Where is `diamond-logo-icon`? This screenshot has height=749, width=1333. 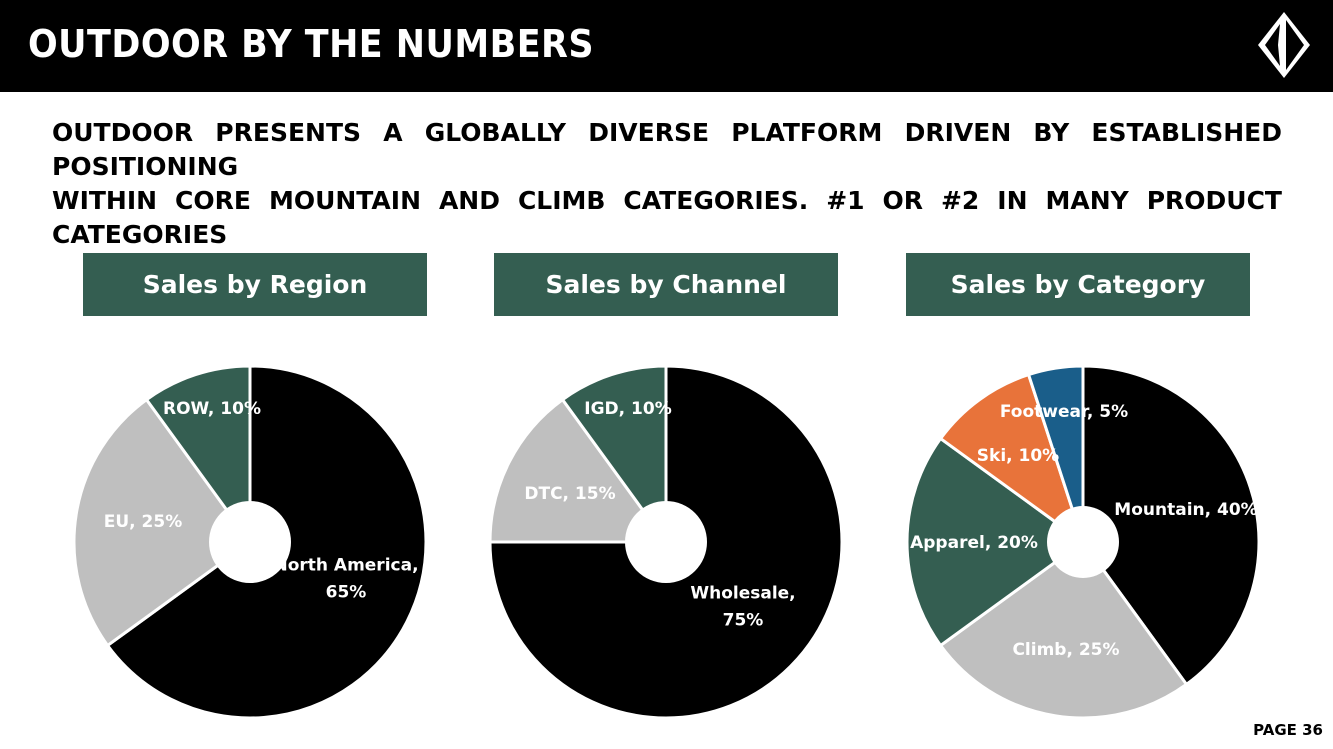
diamond-logo-icon is located at coordinates (1284, 45).